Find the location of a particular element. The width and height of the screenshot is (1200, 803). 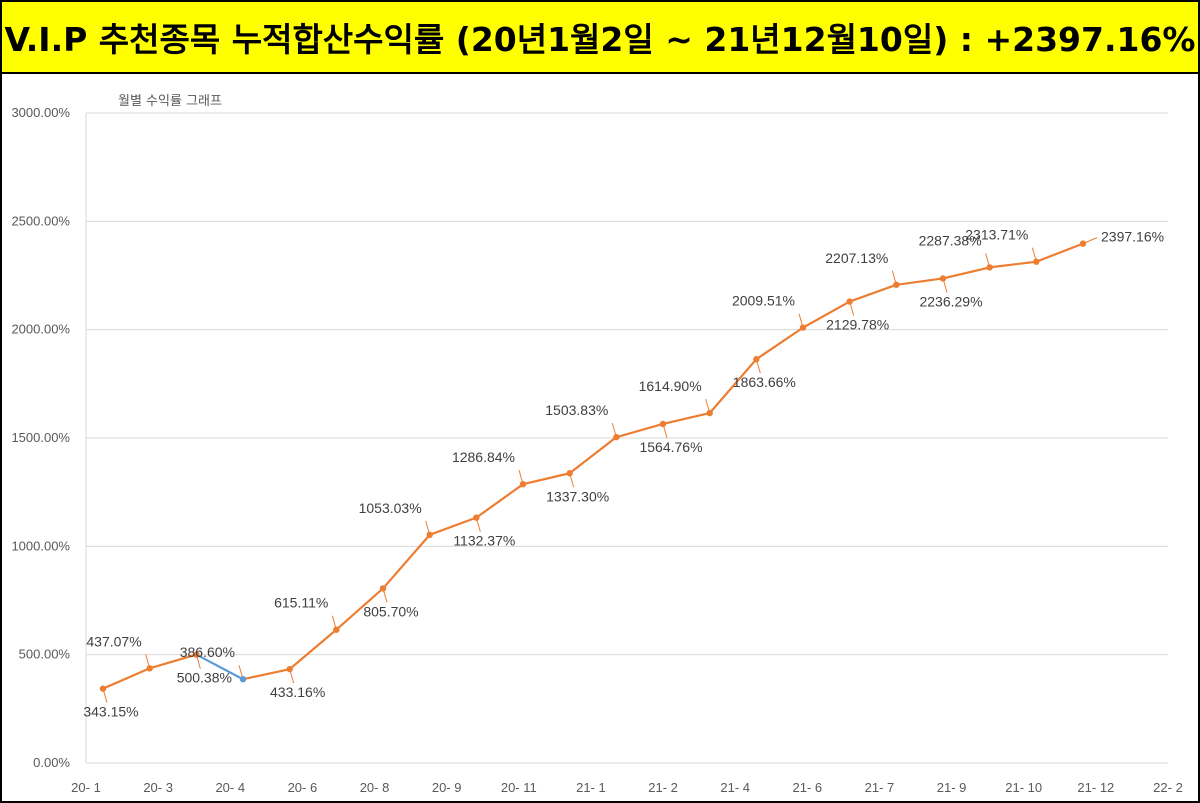

x-tick-label: 21- 10 is located at coordinates (1023, 787).